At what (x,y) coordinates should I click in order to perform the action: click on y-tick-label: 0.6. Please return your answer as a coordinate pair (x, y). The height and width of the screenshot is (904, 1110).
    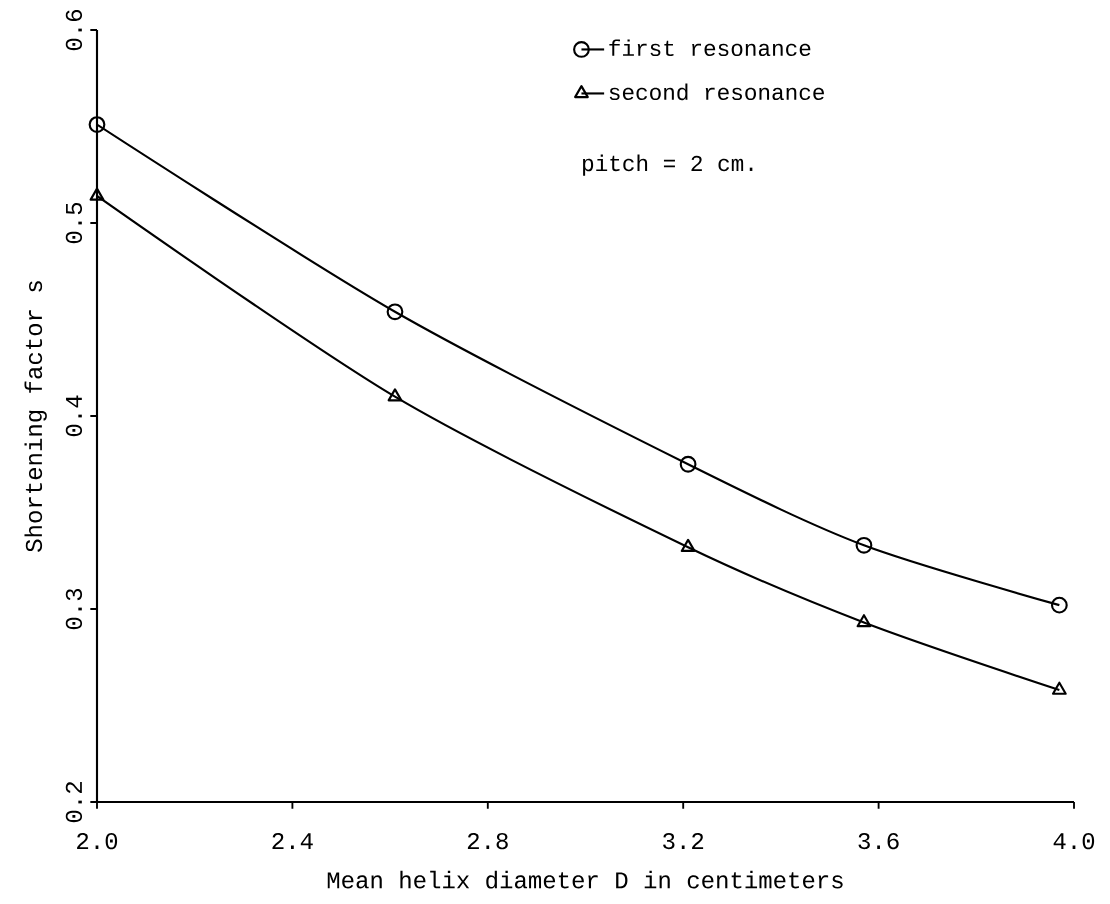
    Looking at the image, I should click on (74, 30).